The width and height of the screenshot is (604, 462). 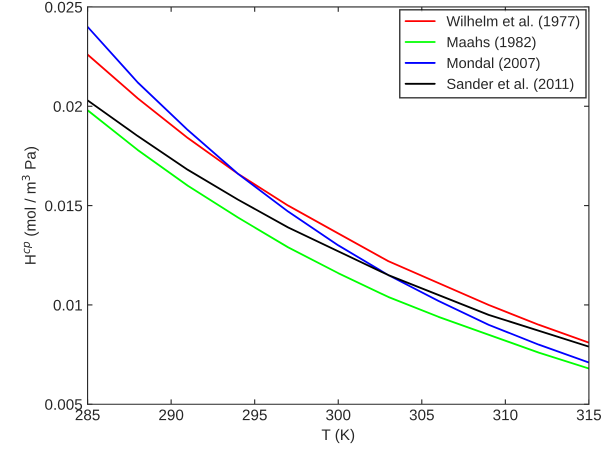 I want to click on y-tick-label: 0.005, so click(x=63, y=404).